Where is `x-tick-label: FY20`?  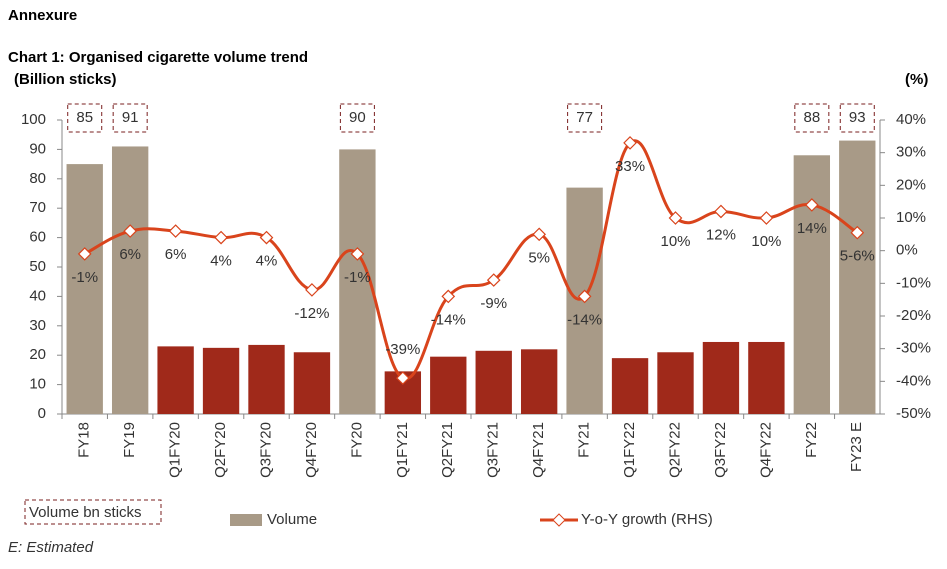 x-tick-label: FY20 is located at coordinates (356, 440).